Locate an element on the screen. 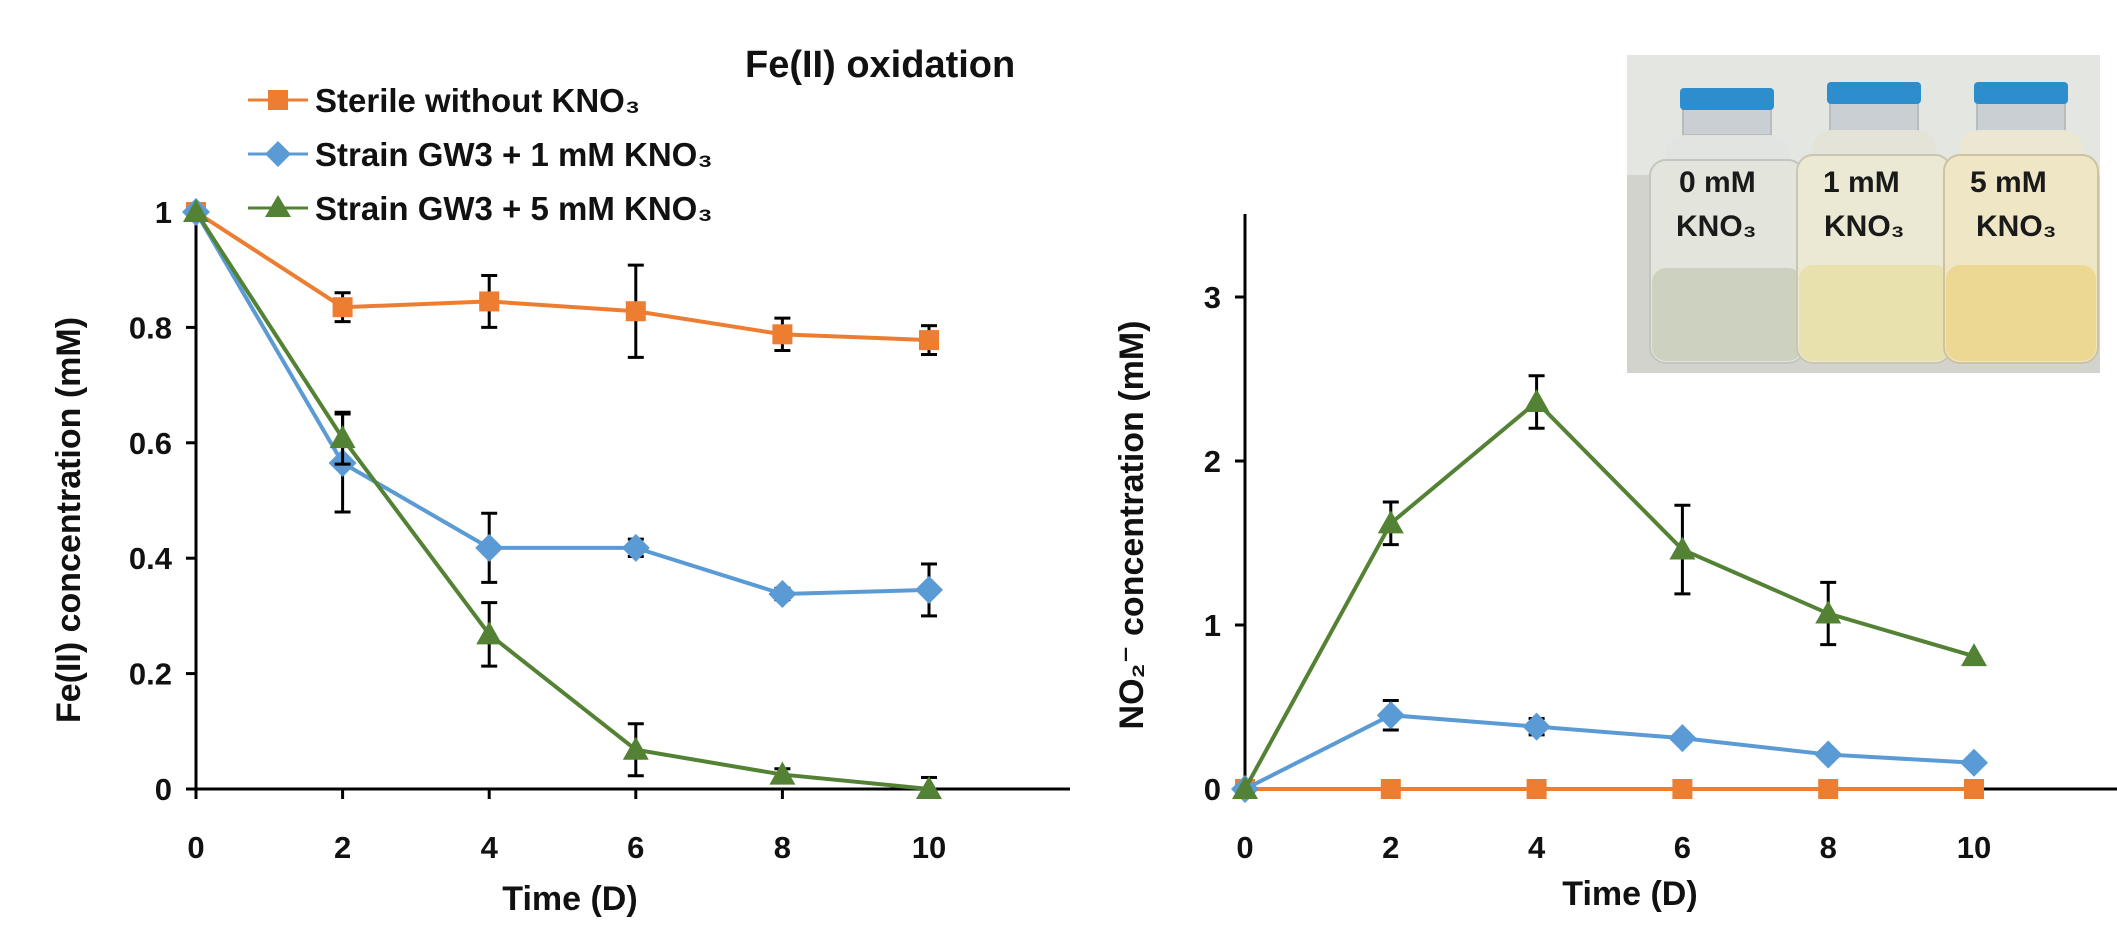 Image resolution: width=2117 pixels, height=926 pixels. y-tick-label: 2 is located at coordinates (1212, 461).